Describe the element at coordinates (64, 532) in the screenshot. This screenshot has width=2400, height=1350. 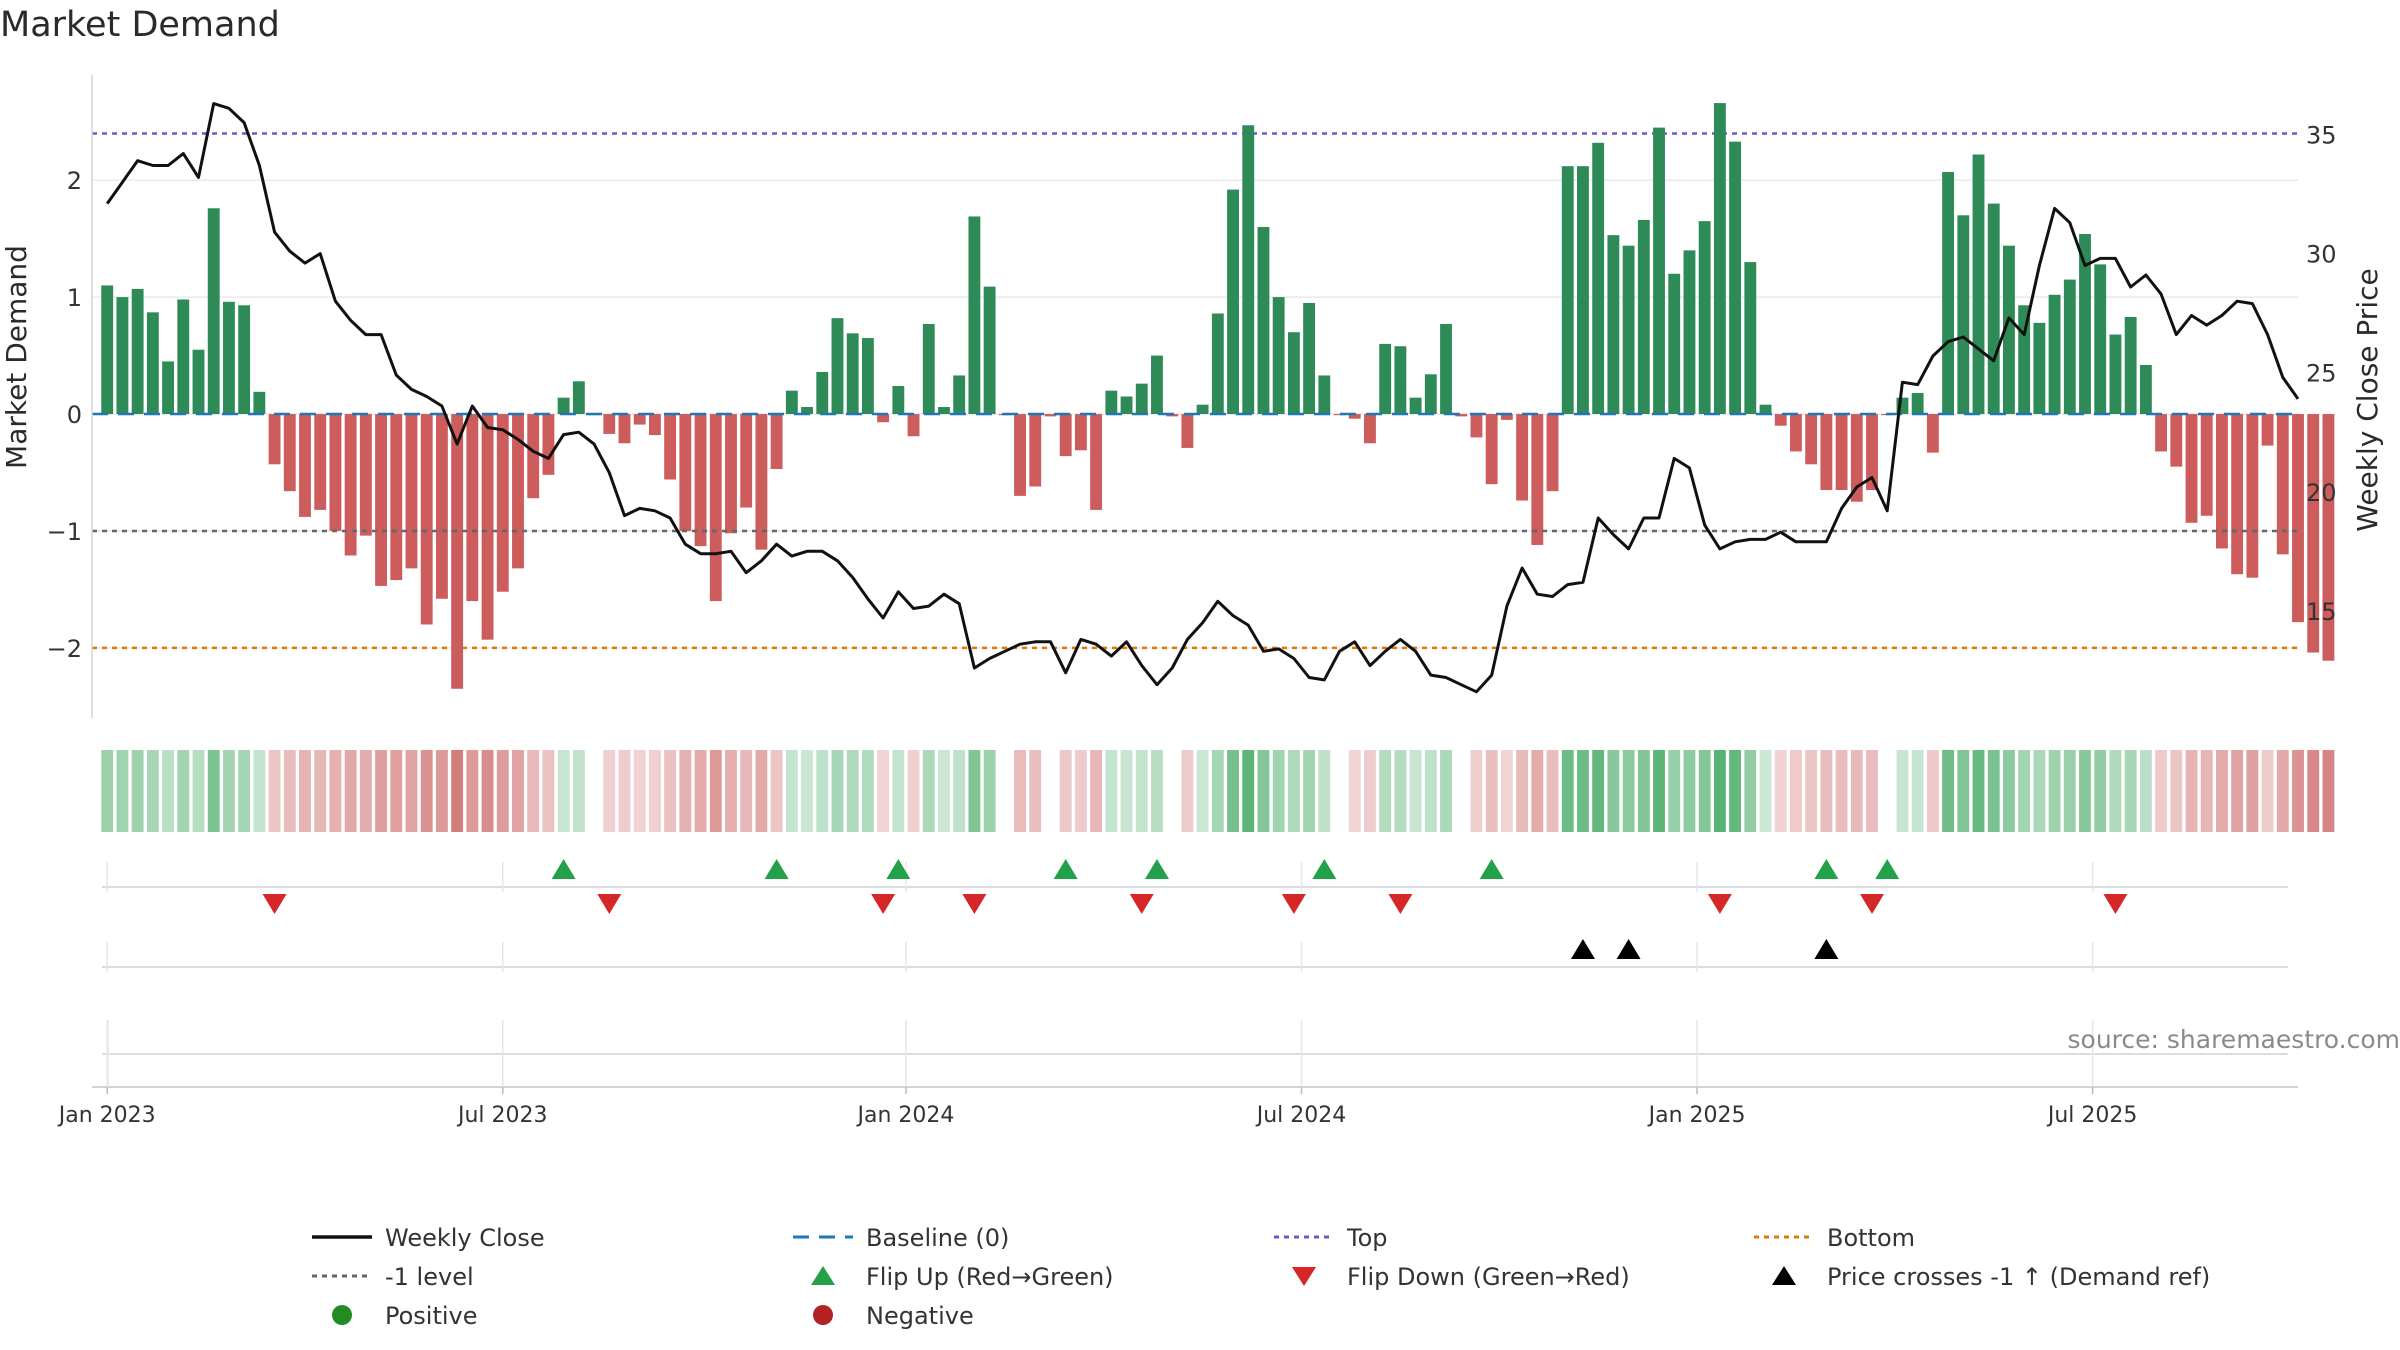
I see `y-tick-label: −1` at that location.